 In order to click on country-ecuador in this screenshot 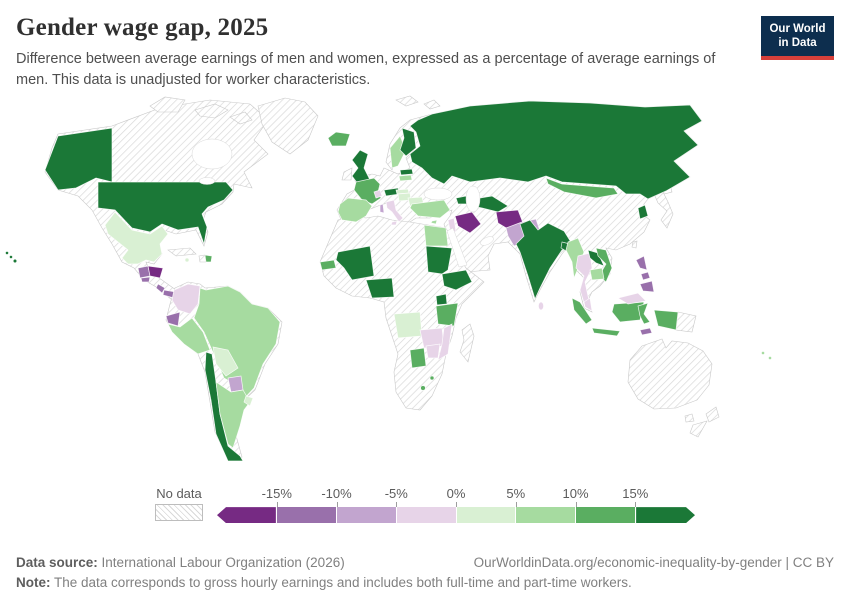, I will do `click(173, 319)`.